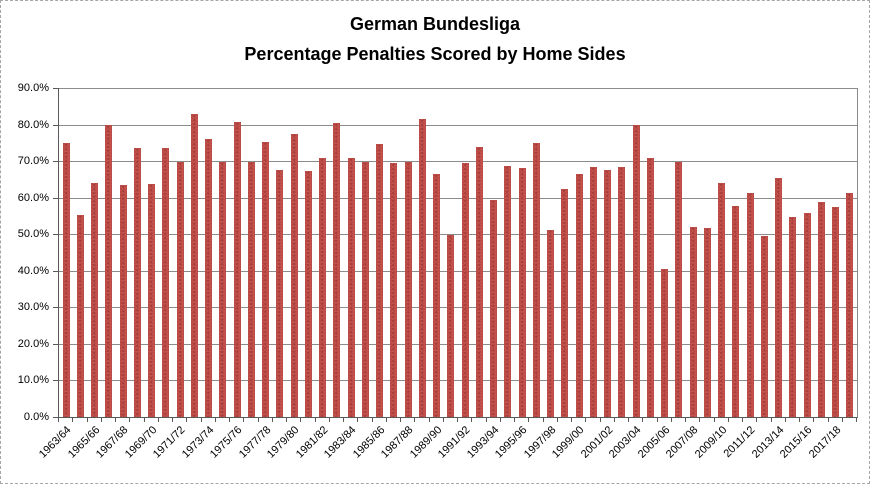  I want to click on bar-1992/93, so click(479, 282).